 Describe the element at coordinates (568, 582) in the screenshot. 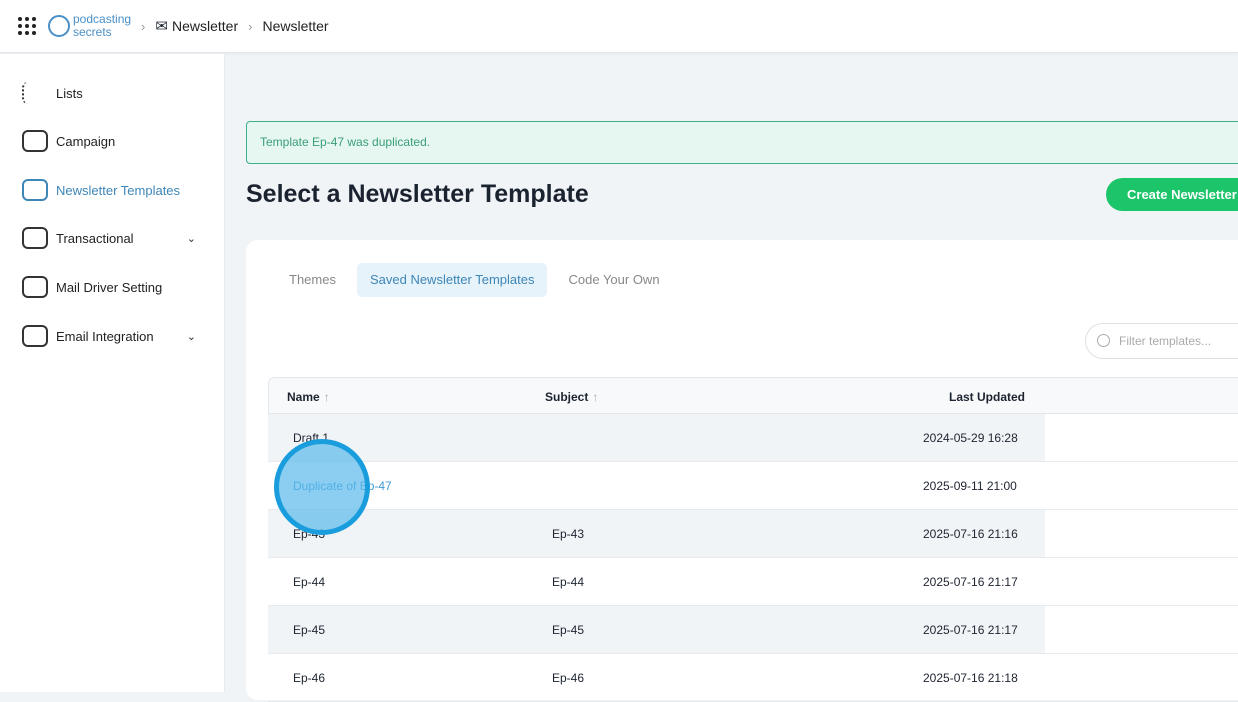

I see `row-subject: Ep-44` at that location.